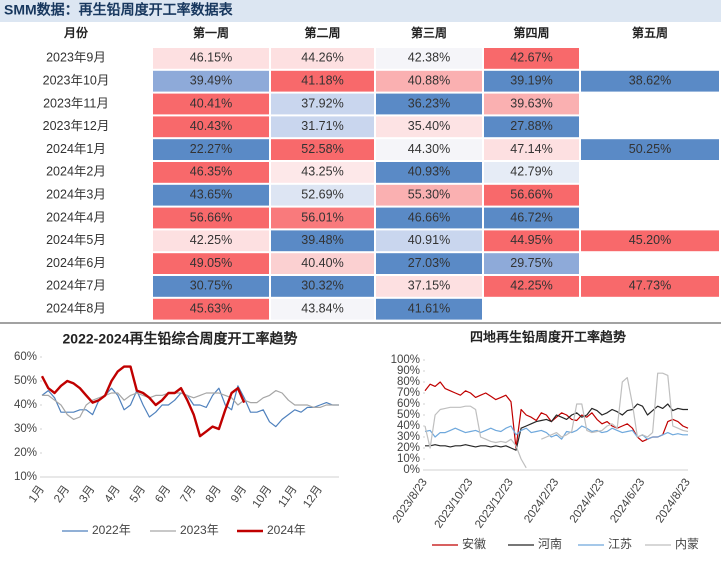 The width and height of the screenshot is (721, 561). What do you see at coordinates (211, 308) in the screenshot?
I see `cell-value: 45.63%` at bounding box center [211, 308].